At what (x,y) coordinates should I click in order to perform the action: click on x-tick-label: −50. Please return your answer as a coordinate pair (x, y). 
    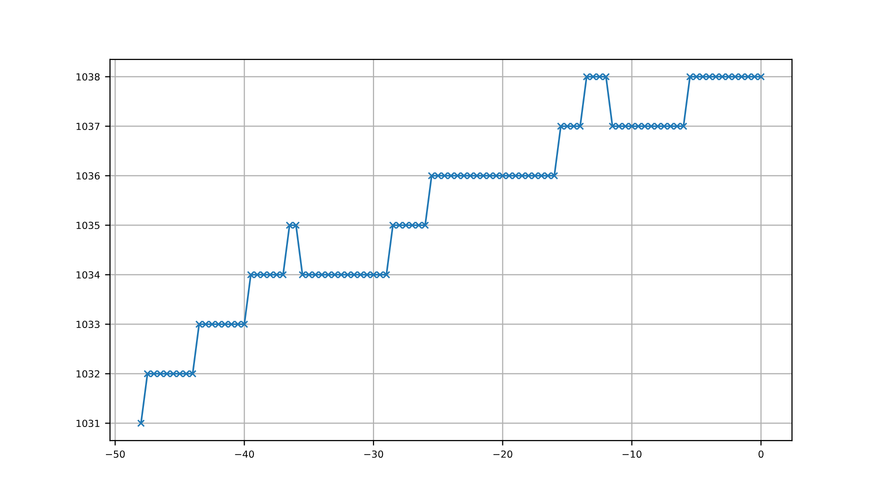
    Looking at the image, I should click on (115, 454).